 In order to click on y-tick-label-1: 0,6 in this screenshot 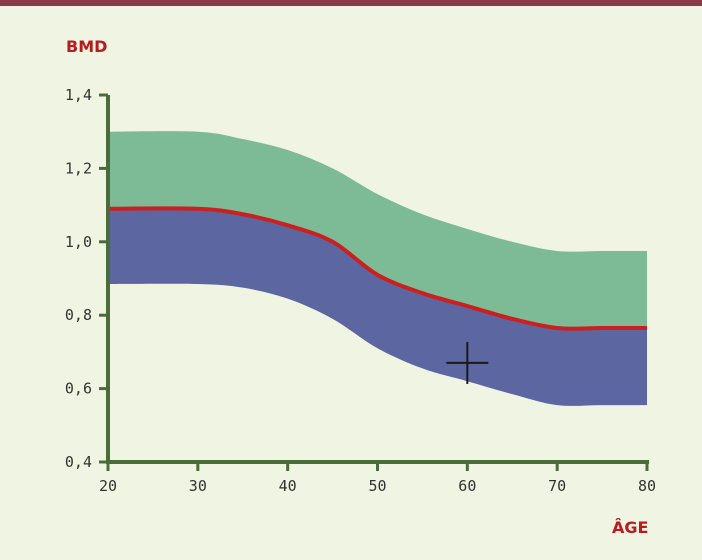, I will do `click(78, 389)`.